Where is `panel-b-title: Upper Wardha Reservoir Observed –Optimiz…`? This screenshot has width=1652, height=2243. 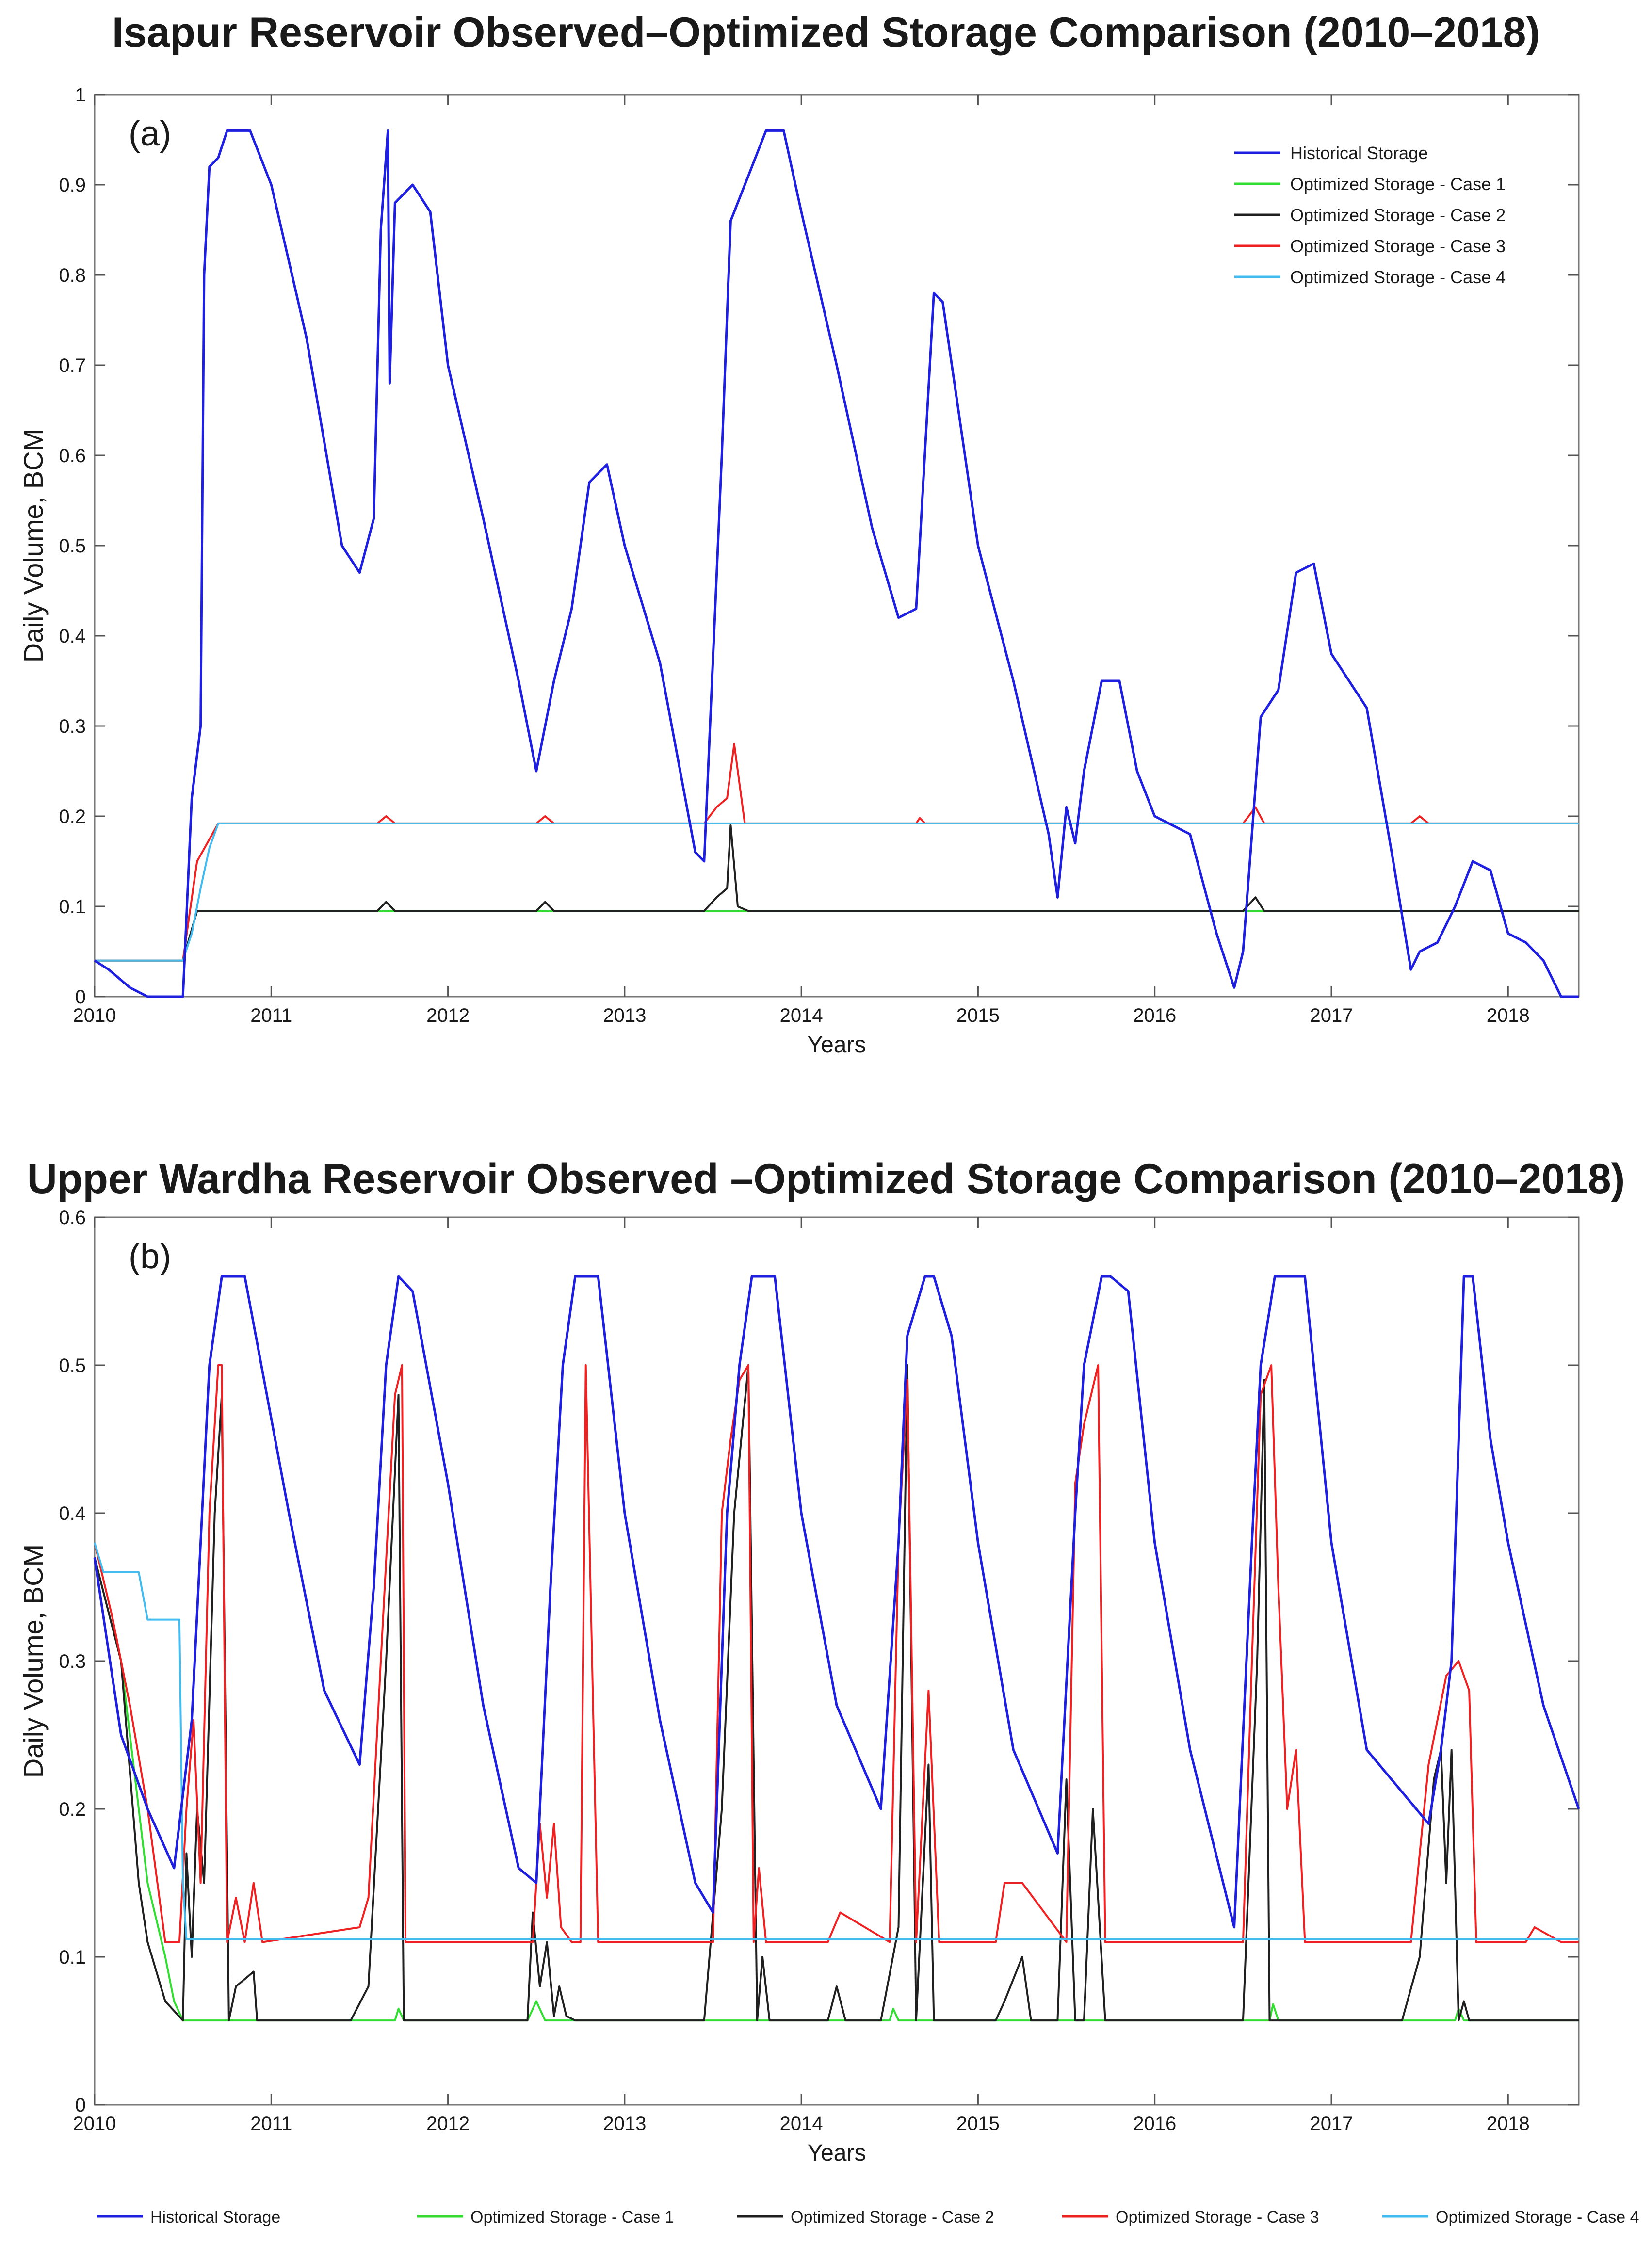
panel-b-title: Upper Wardha Reservoir Observed –Optimiz… is located at coordinates (826, 1179).